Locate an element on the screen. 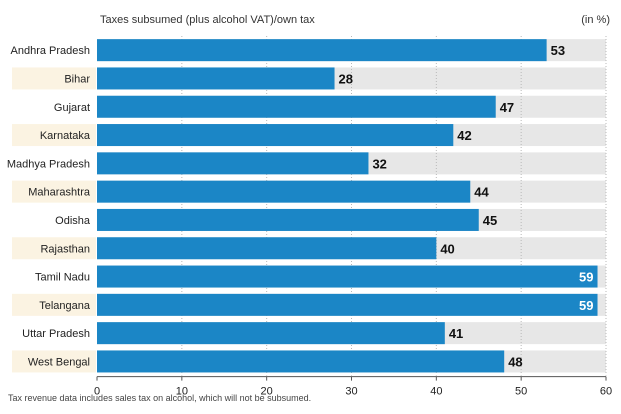 The width and height of the screenshot is (621, 414). category-label: Uttar Pradesh is located at coordinates (56, 334).